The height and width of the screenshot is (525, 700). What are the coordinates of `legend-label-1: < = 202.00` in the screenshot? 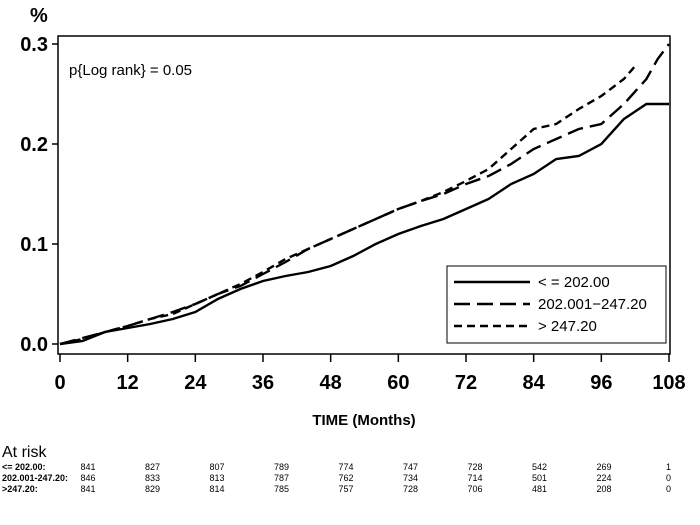 It's located at (574, 282).